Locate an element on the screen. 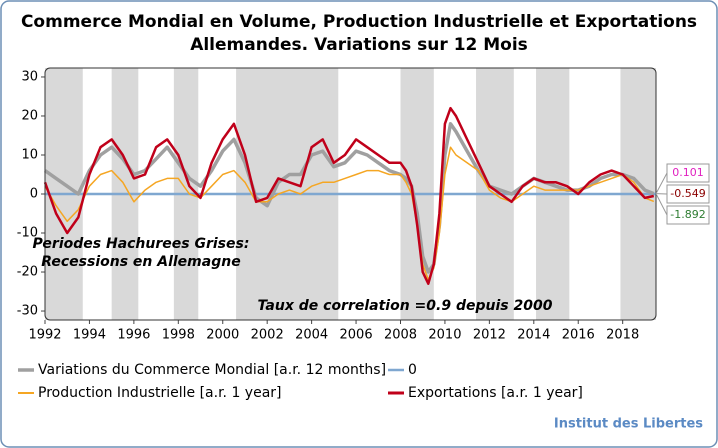 The height and width of the screenshot is (448, 718). end-label: -0.549 is located at coordinates (687, 193).